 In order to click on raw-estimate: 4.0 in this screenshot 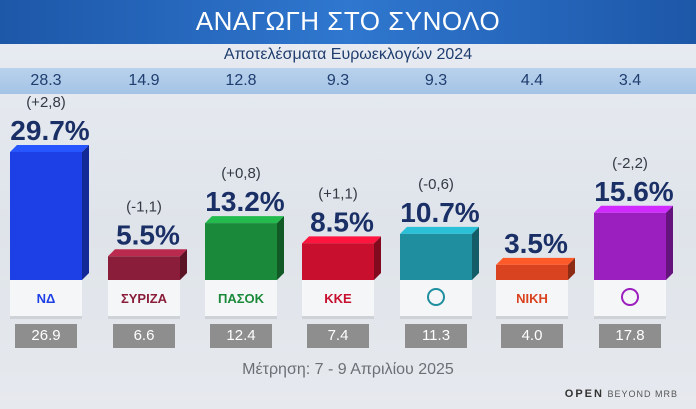, I will do `click(532, 336)`.